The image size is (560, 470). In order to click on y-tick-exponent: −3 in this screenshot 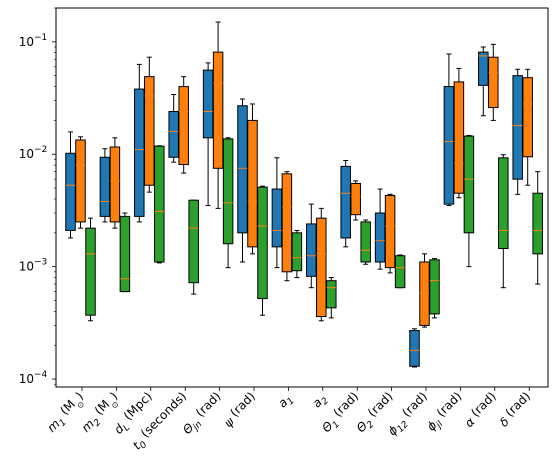, I will do `click(40, 263)`.